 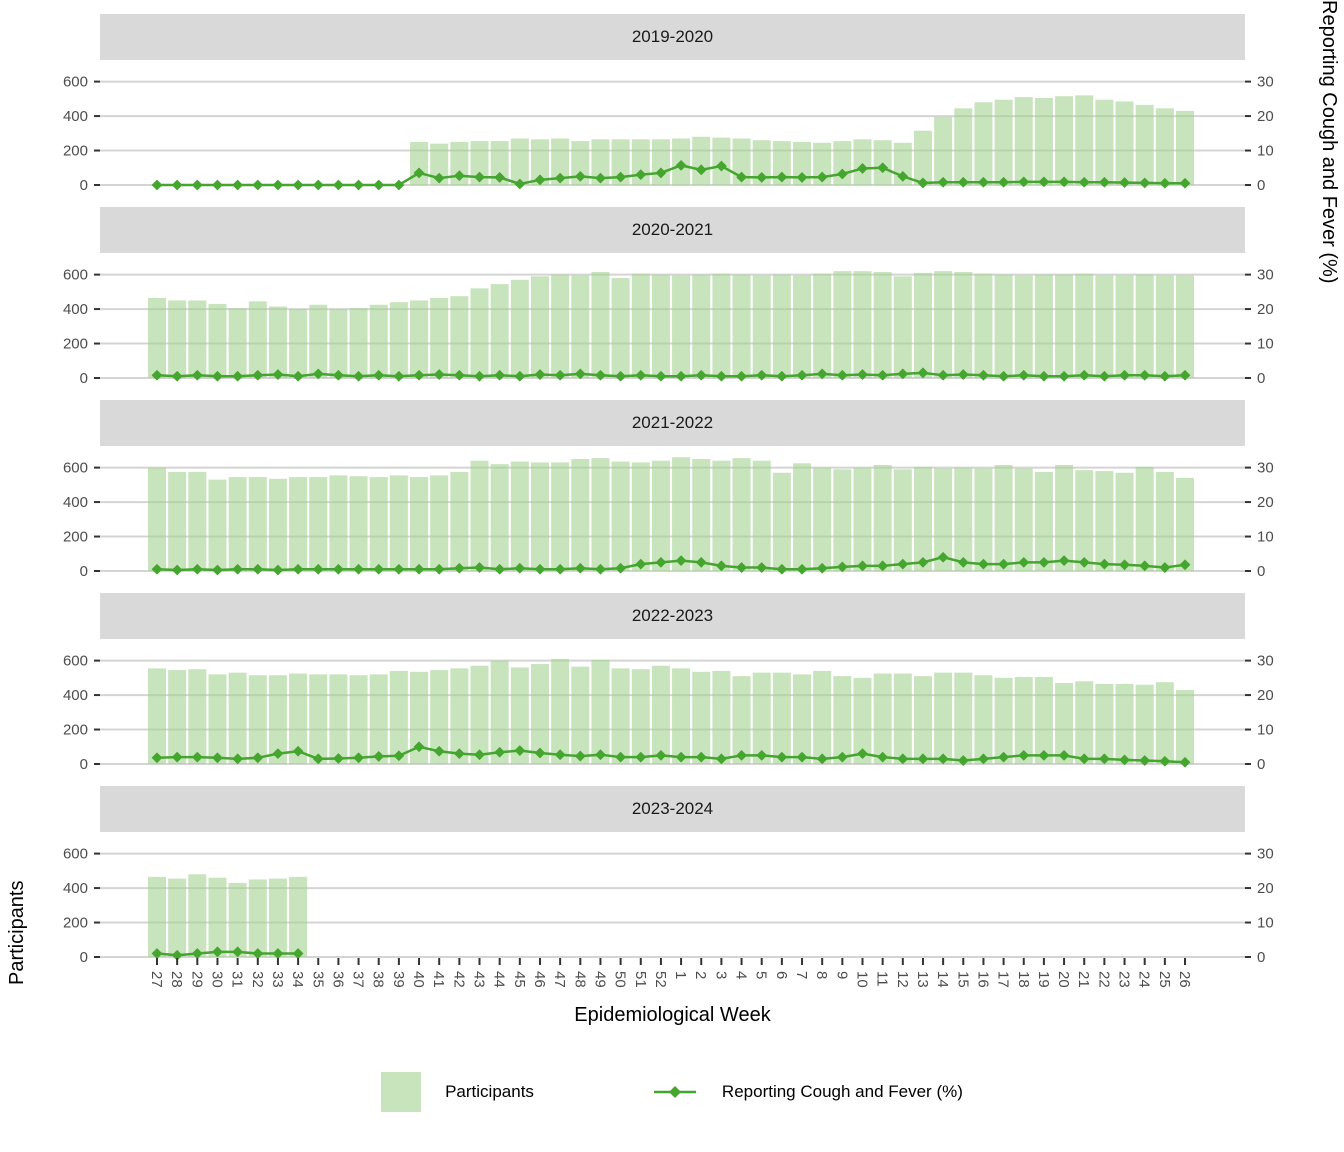 I want to click on x-tick-label: 33, so click(x=277, y=979).